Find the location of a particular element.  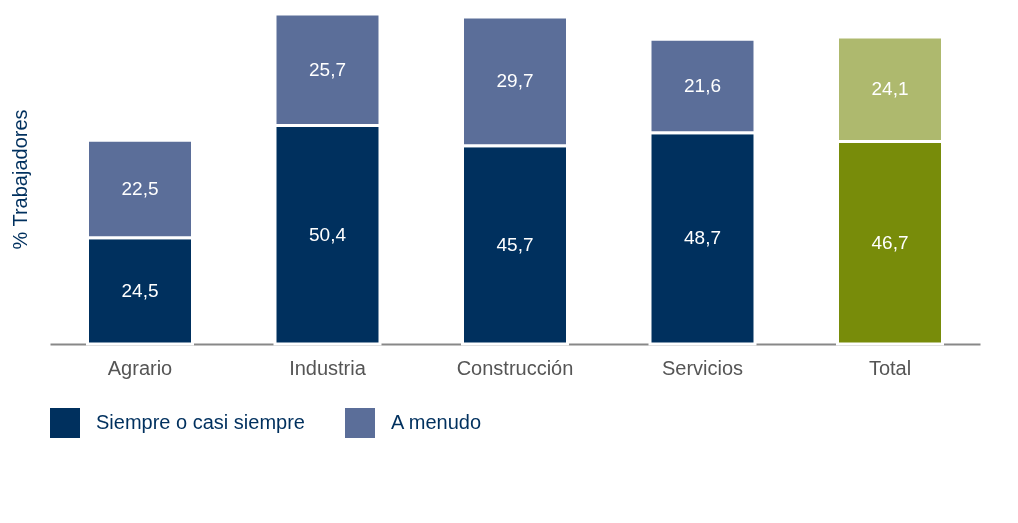

y-axis-title: % Trabajadores is located at coordinates (19, 179).